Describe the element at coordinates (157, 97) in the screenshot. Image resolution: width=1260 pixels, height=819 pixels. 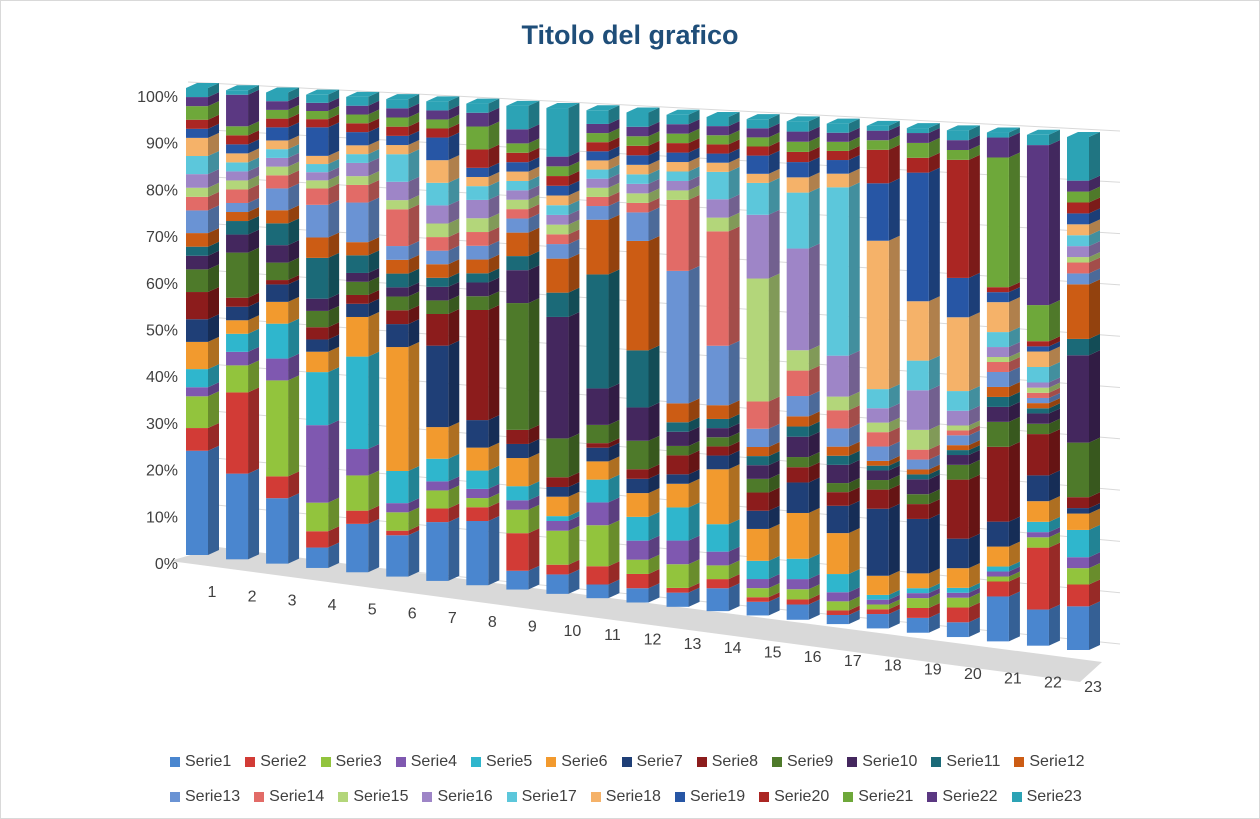
I see `y-tick-label: 100%` at that location.